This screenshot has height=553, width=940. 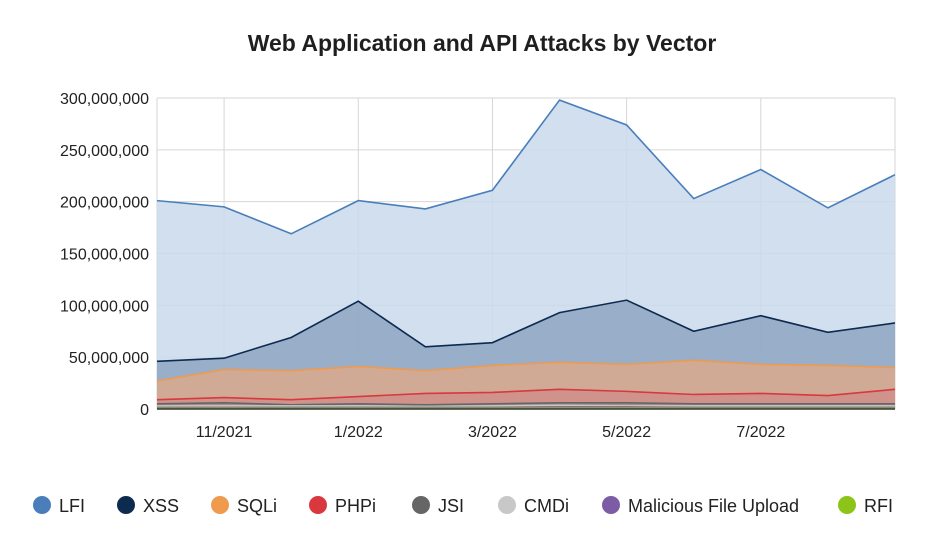 I want to click on legend-item-xss: XSS, so click(x=148, y=506).